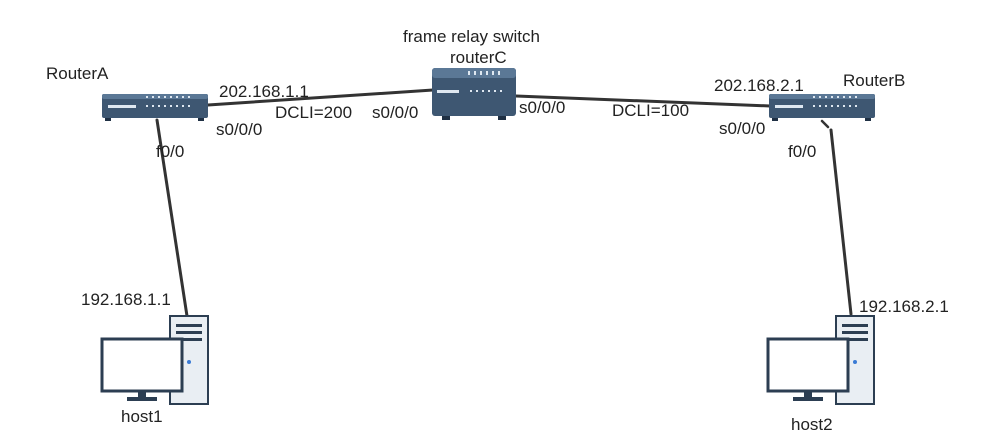  What do you see at coordinates (264, 91) in the screenshot?
I see `routerA-ip: 202.168.1.1` at bounding box center [264, 91].